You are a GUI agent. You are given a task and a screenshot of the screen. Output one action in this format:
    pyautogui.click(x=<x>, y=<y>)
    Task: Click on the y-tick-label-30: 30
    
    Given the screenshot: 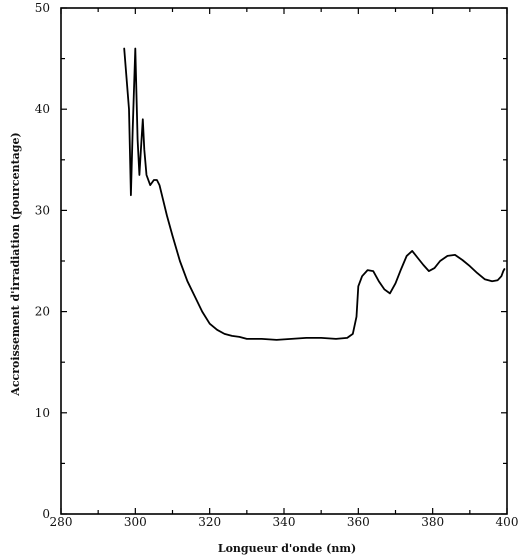 What is the action you would take?
    pyautogui.click(x=42, y=210)
    